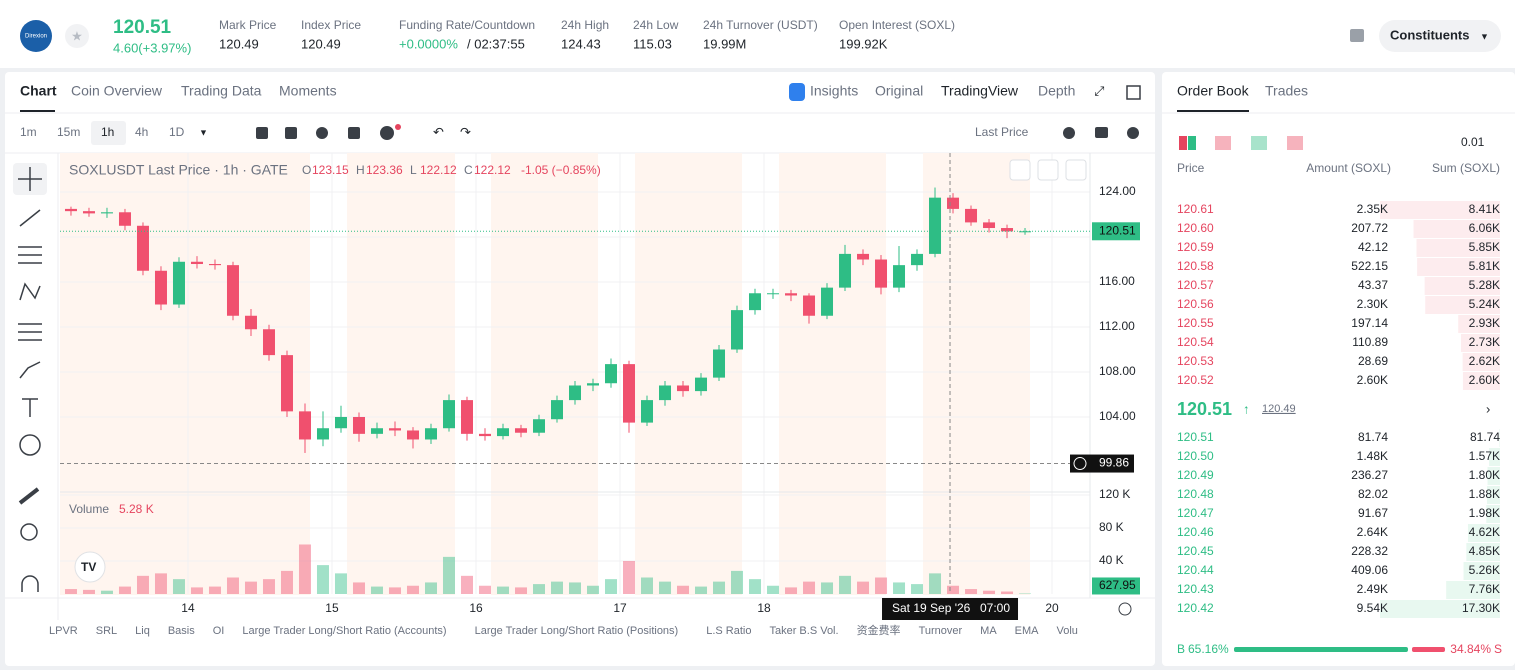  Describe the element at coordinates (1484, 342) in the screenshot. I see `ob-sum: 2.73K` at that location.